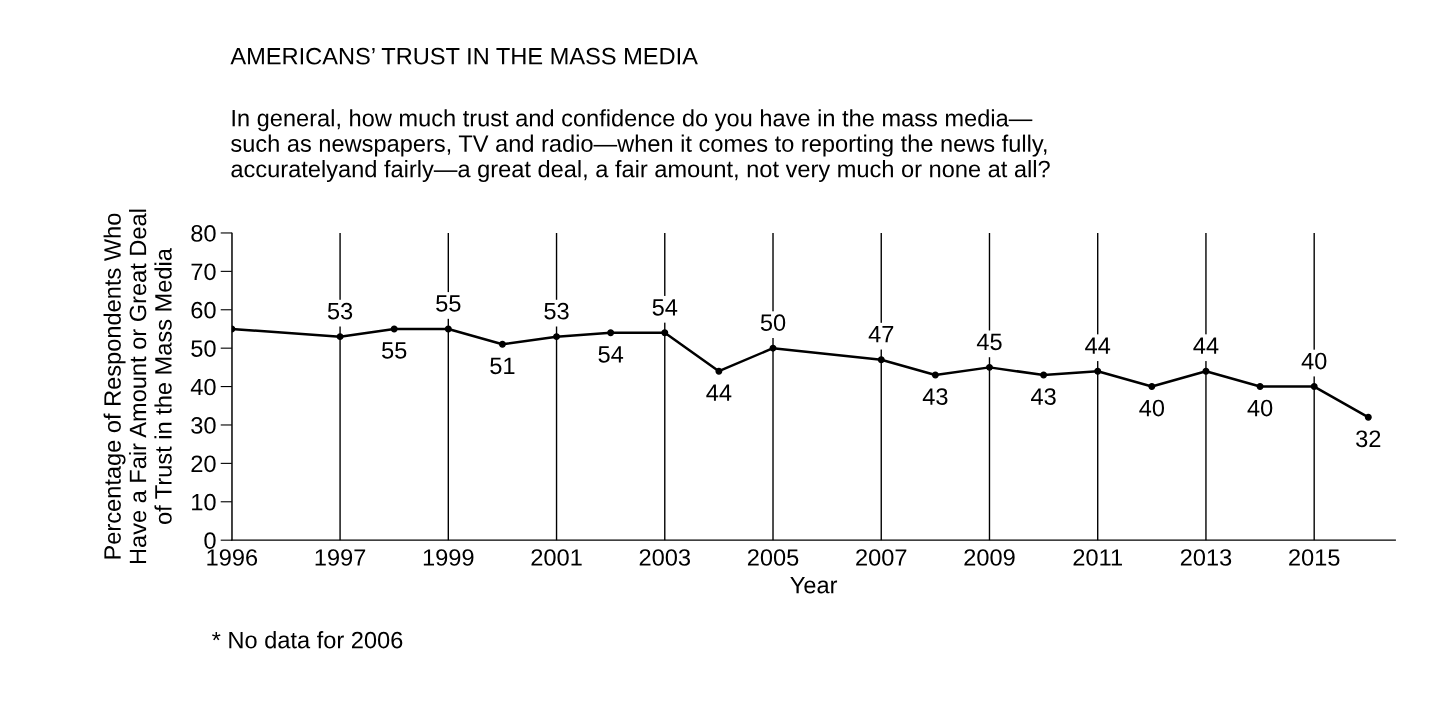 Image resolution: width=1440 pixels, height=728 pixels. I want to click on y-tick-label: 50, so click(203, 348).